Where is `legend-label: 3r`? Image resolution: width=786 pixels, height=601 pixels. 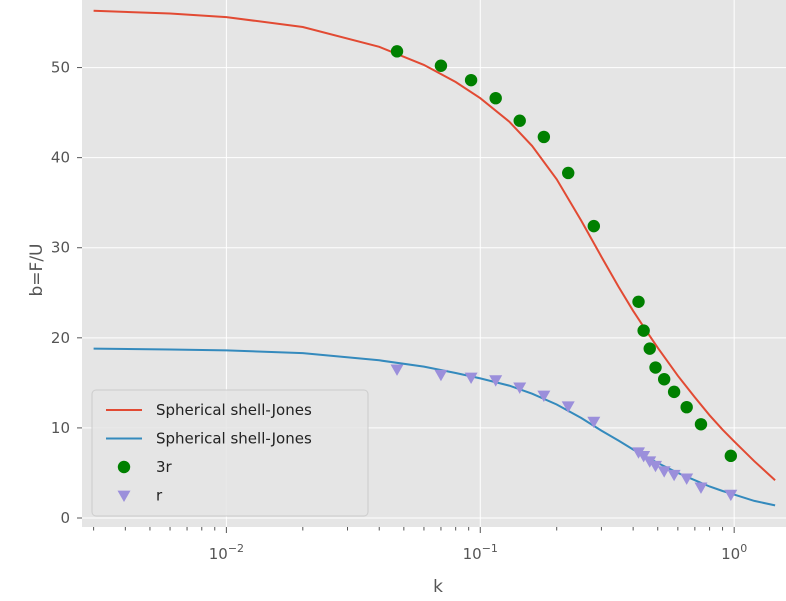 legend-label: 3r is located at coordinates (164, 467).